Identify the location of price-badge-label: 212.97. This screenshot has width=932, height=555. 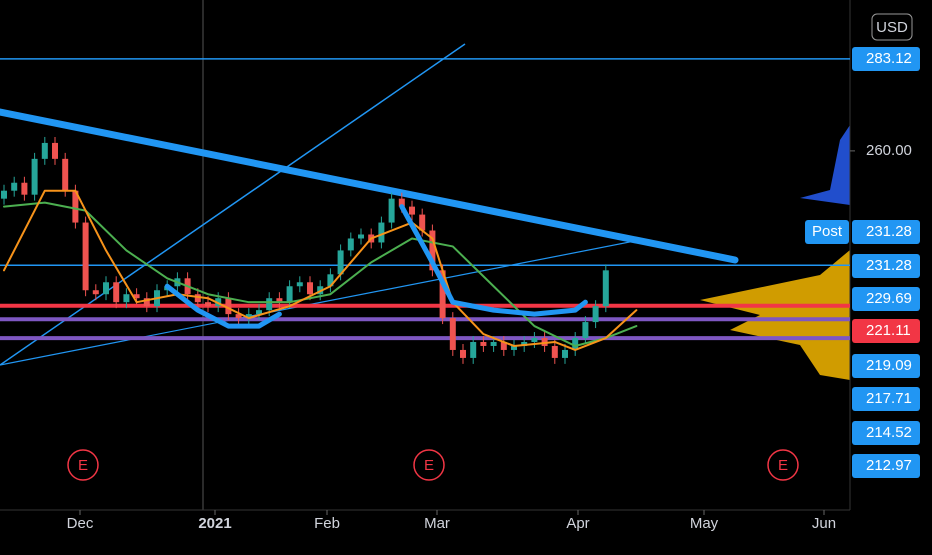
(889, 465).